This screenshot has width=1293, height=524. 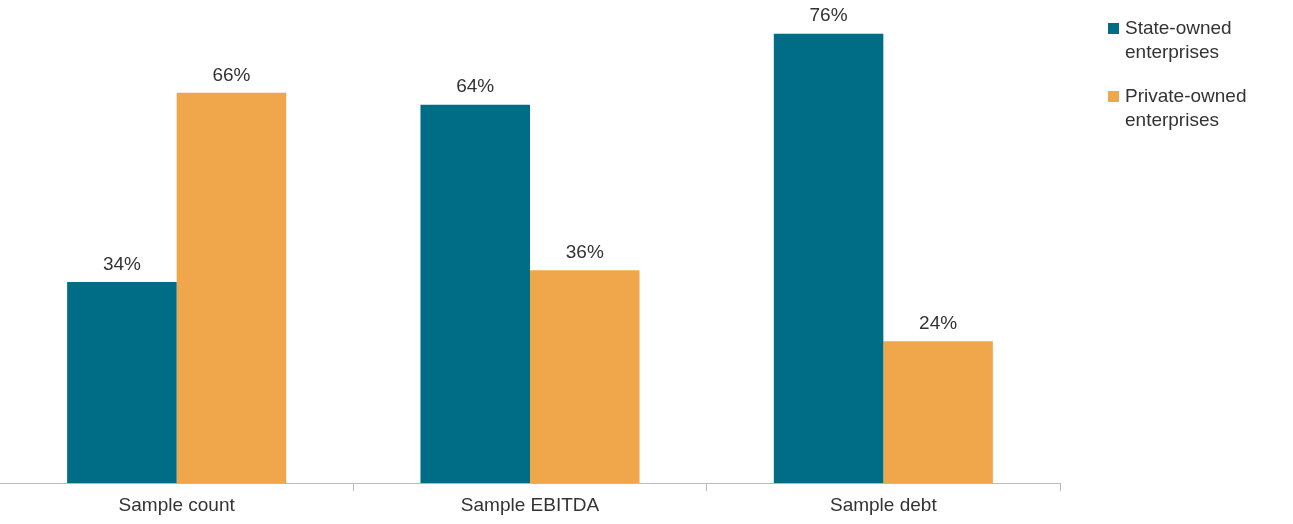 What do you see at coordinates (177, 504) in the screenshot?
I see `x-tick-label: Sample count` at bounding box center [177, 504].